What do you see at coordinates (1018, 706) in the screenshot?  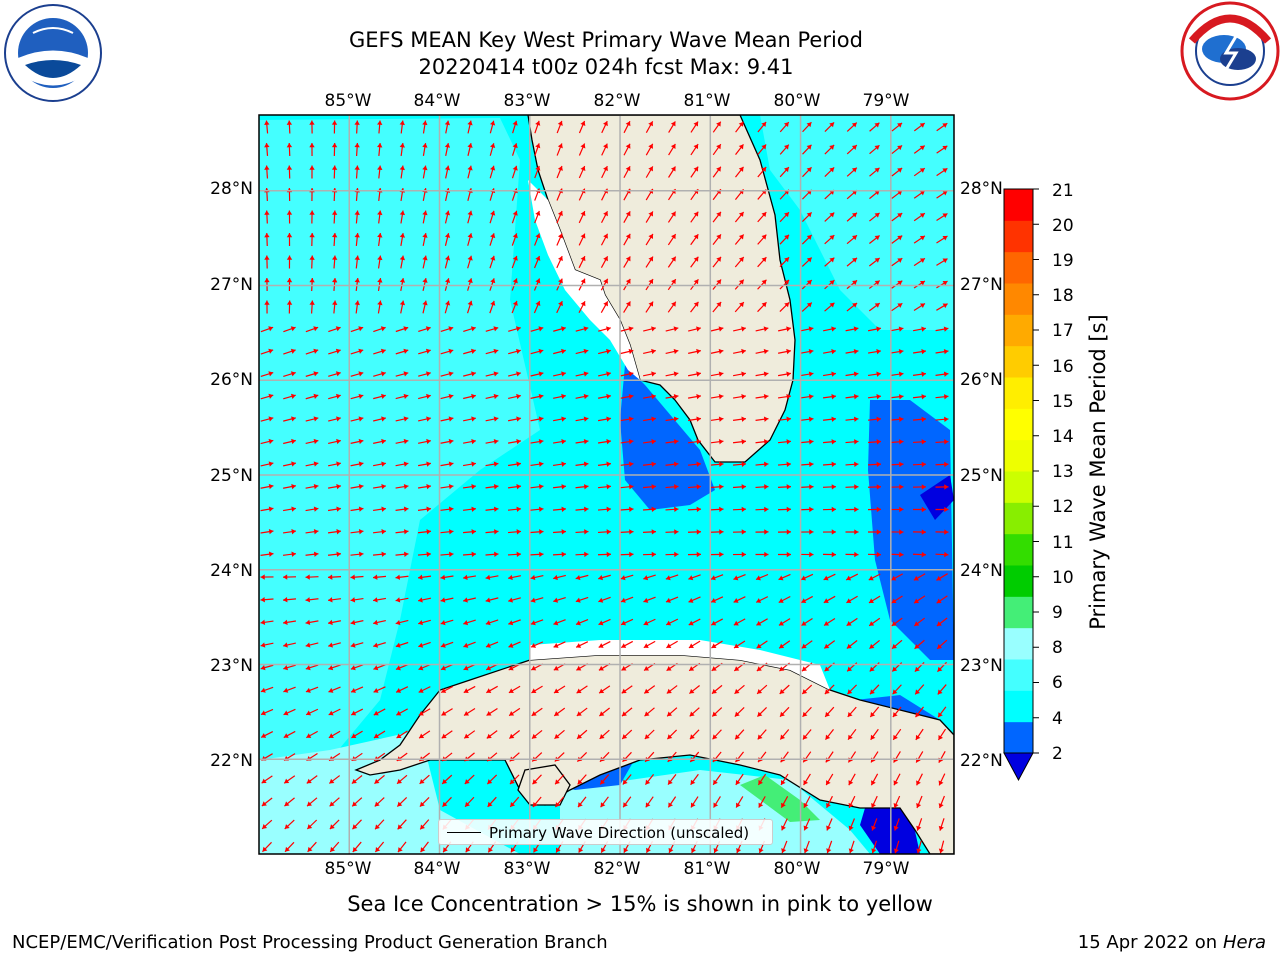 I see `colorbar-segment` at bounding box center [1018, 706].